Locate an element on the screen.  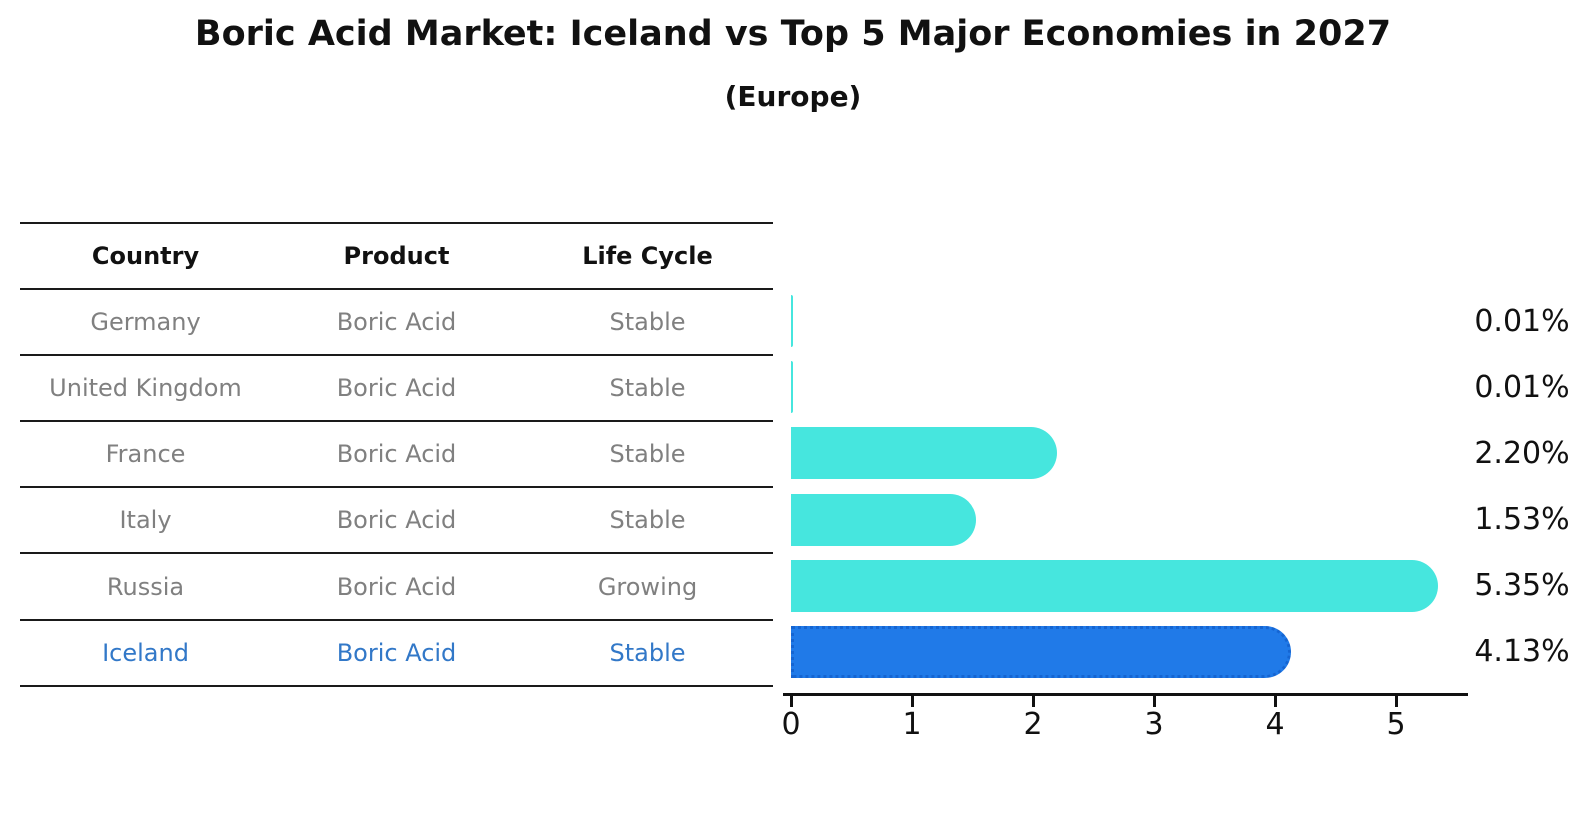
table-cell-country: Russia is located at coordinates (145, 586).